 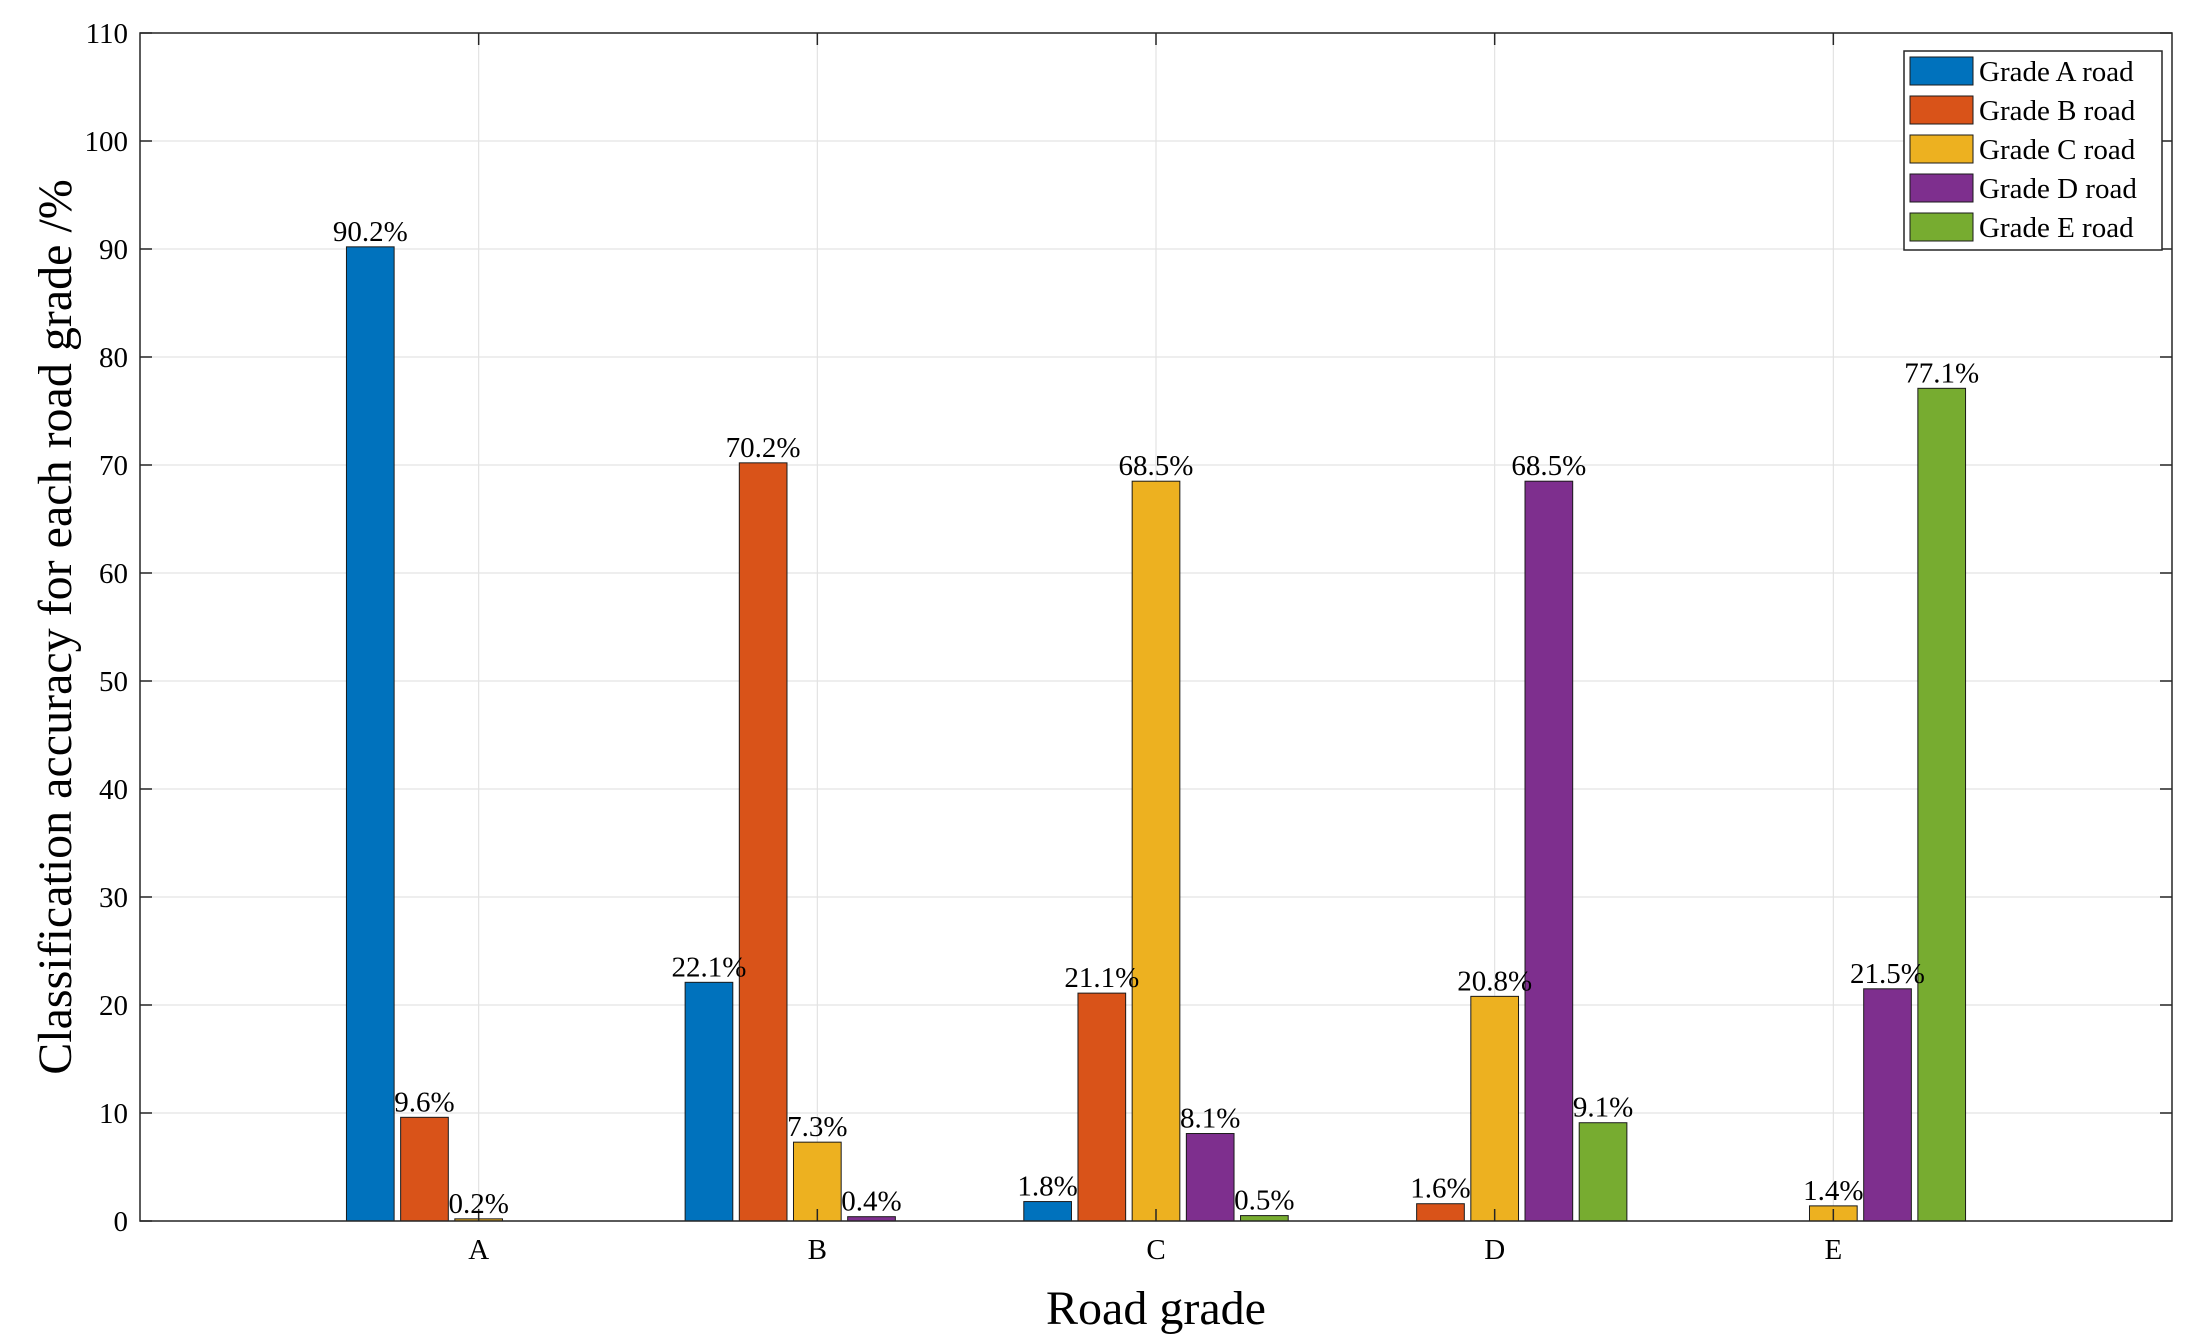 I want to click on legend-entry: Grade C road, so click(x=2057, y=150).